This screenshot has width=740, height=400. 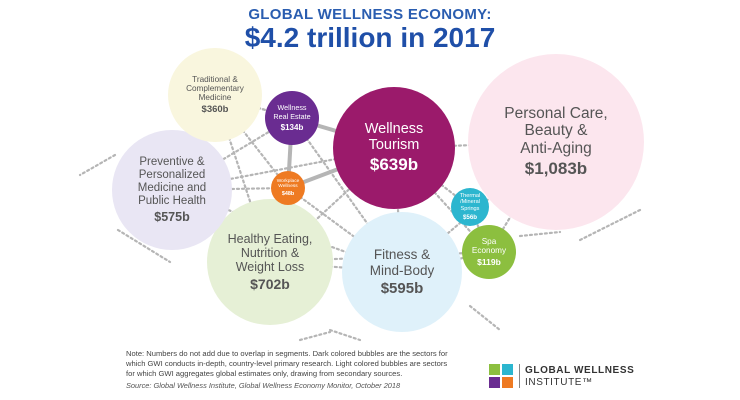 I want to click on bubble-wellness-tourism: Wellness Tourism $639b, so click(x=394, y=148).